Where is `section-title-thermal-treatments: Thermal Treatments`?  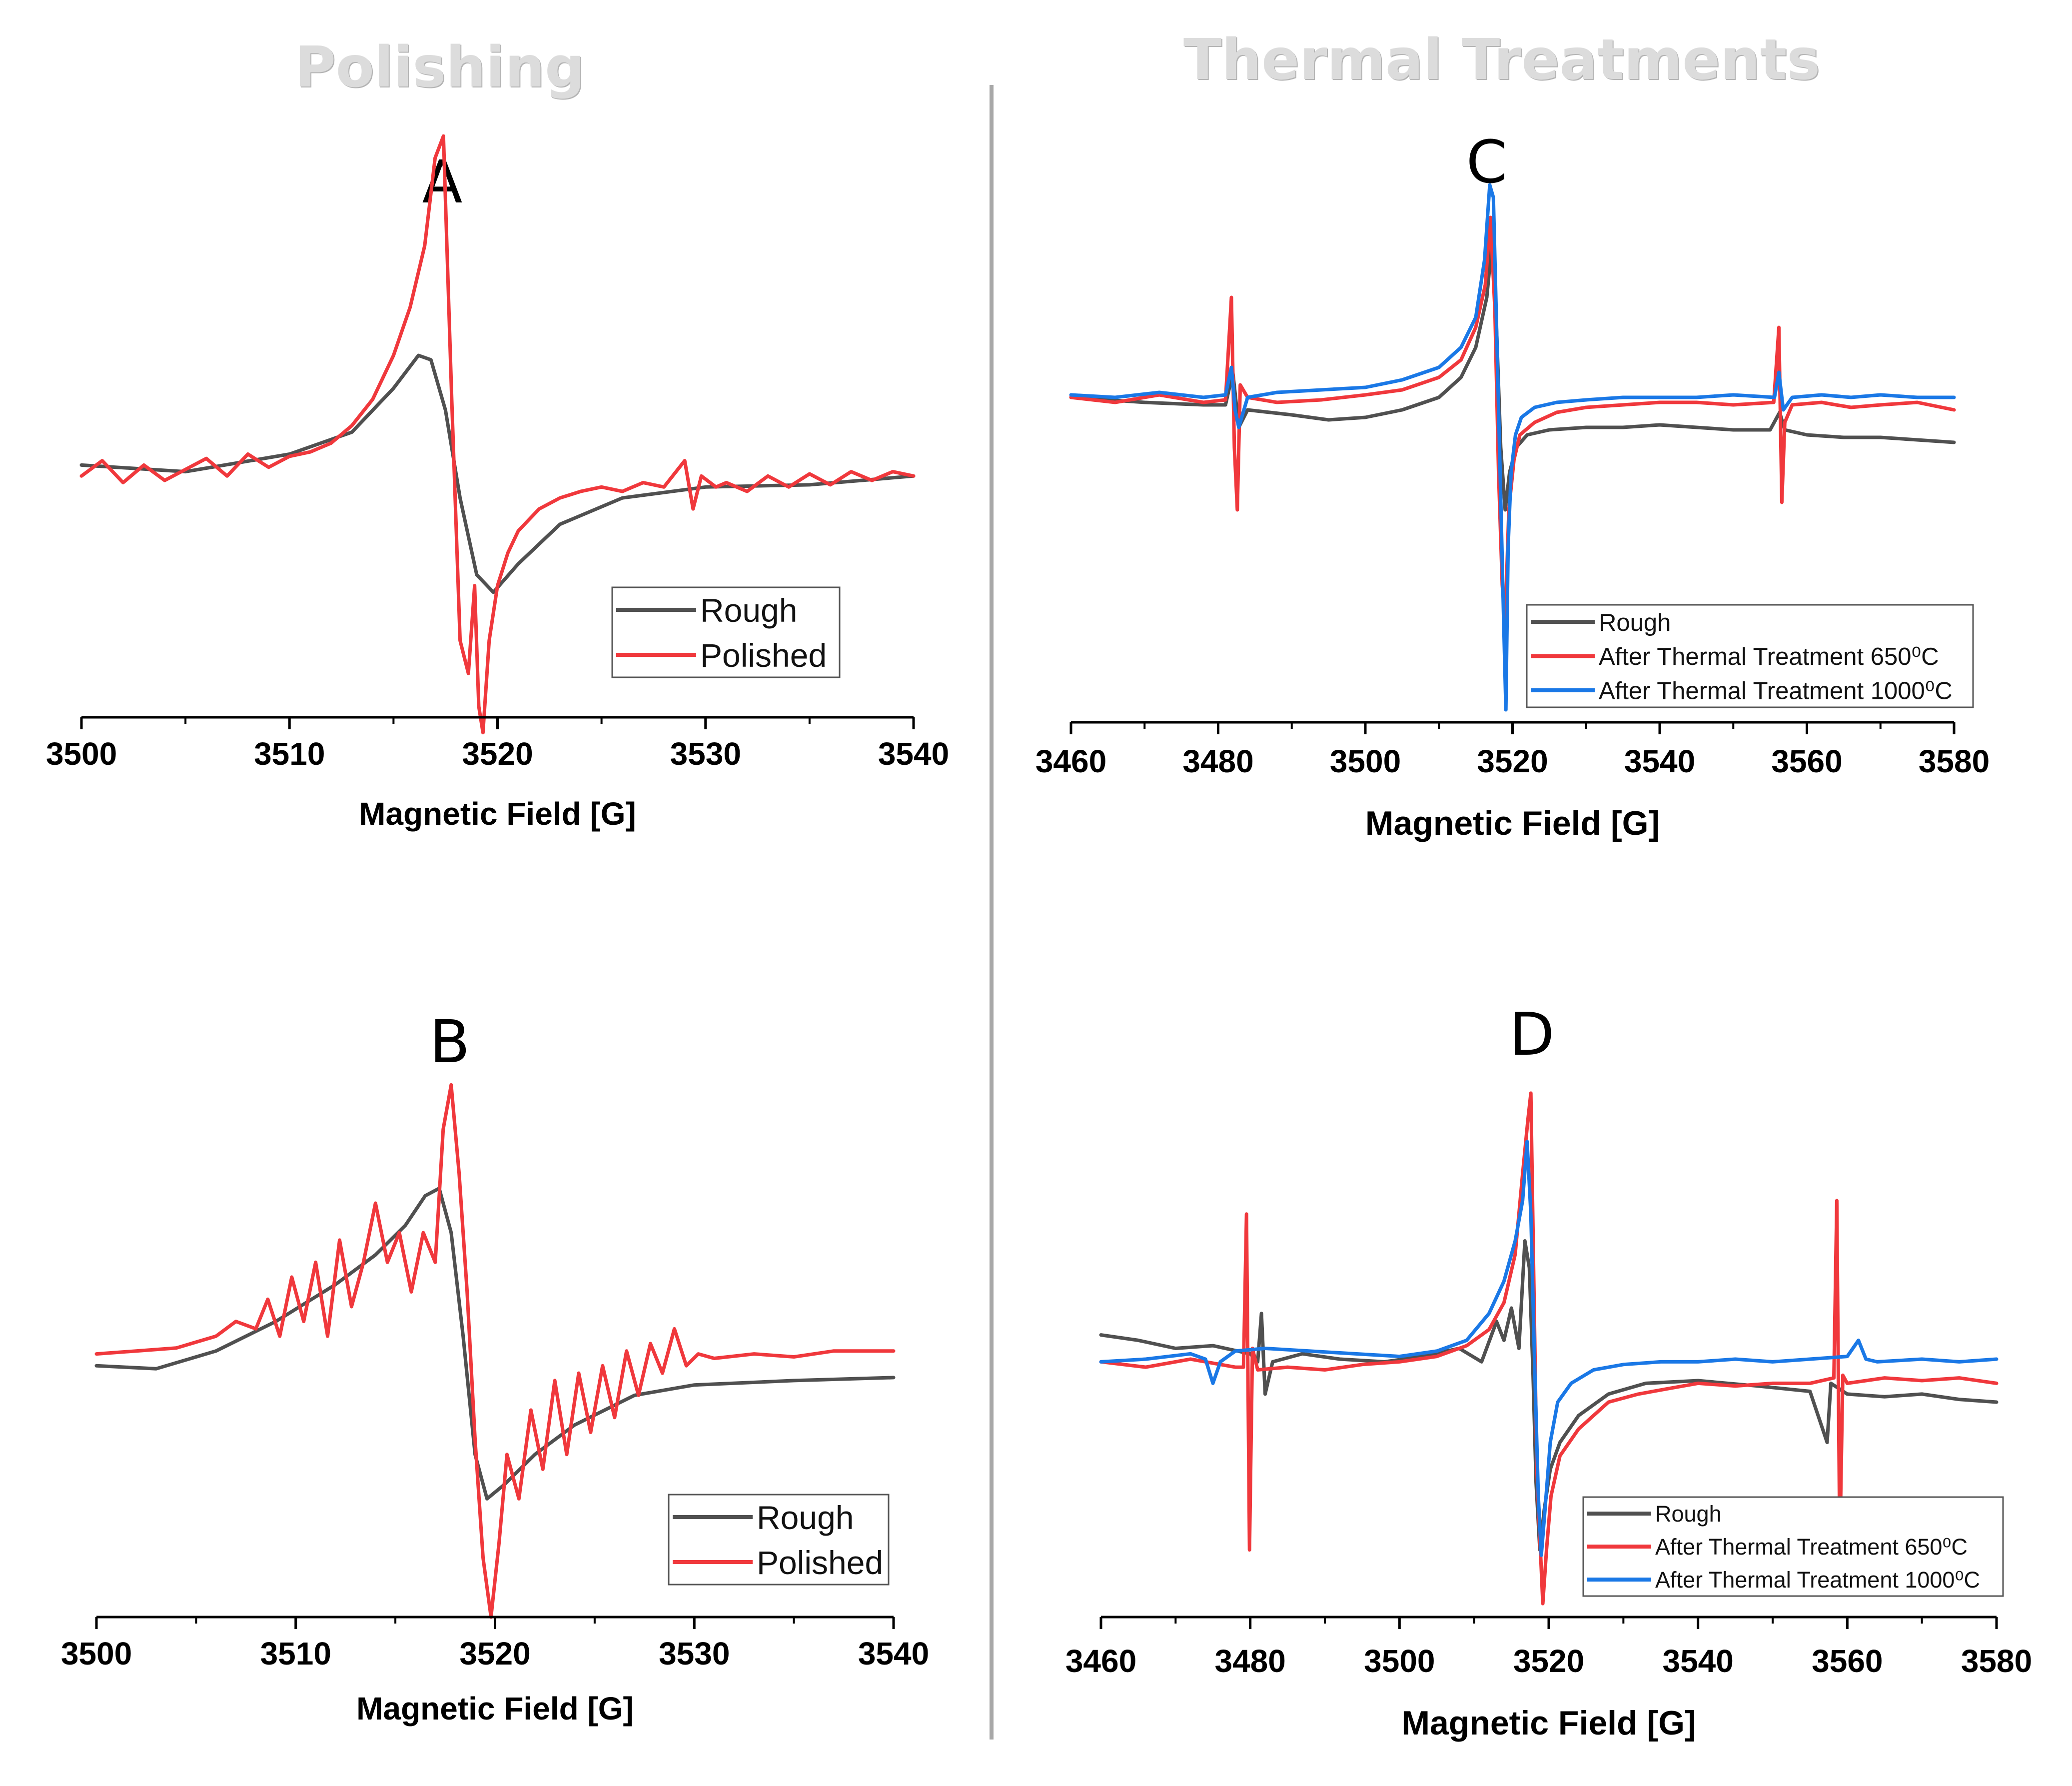
section-title-thermal-treatments: Thermal Treatments is located at coordinates (1501, 59).